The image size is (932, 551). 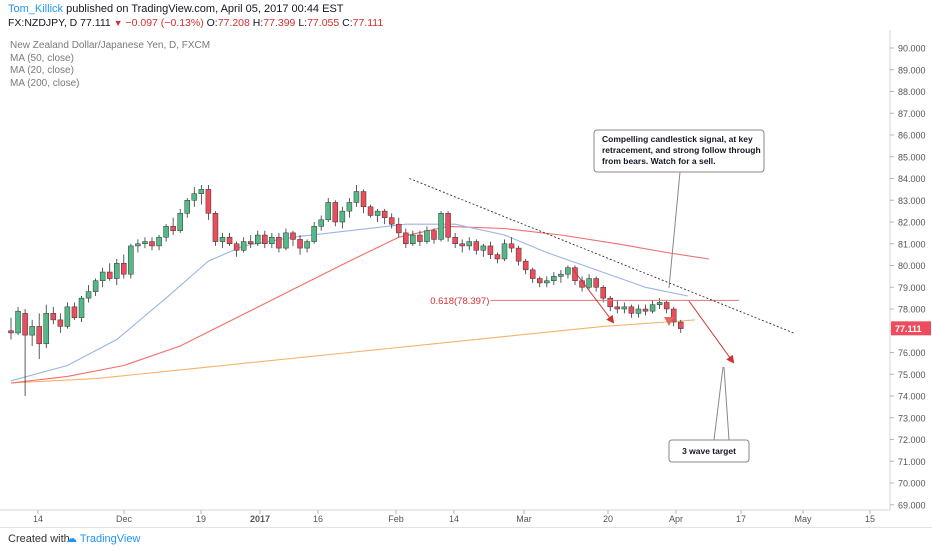 What do you see at coordinates (741, 519) in the screenshot?
I see `x-tick-label: 17` at bounding box center [741, 519].